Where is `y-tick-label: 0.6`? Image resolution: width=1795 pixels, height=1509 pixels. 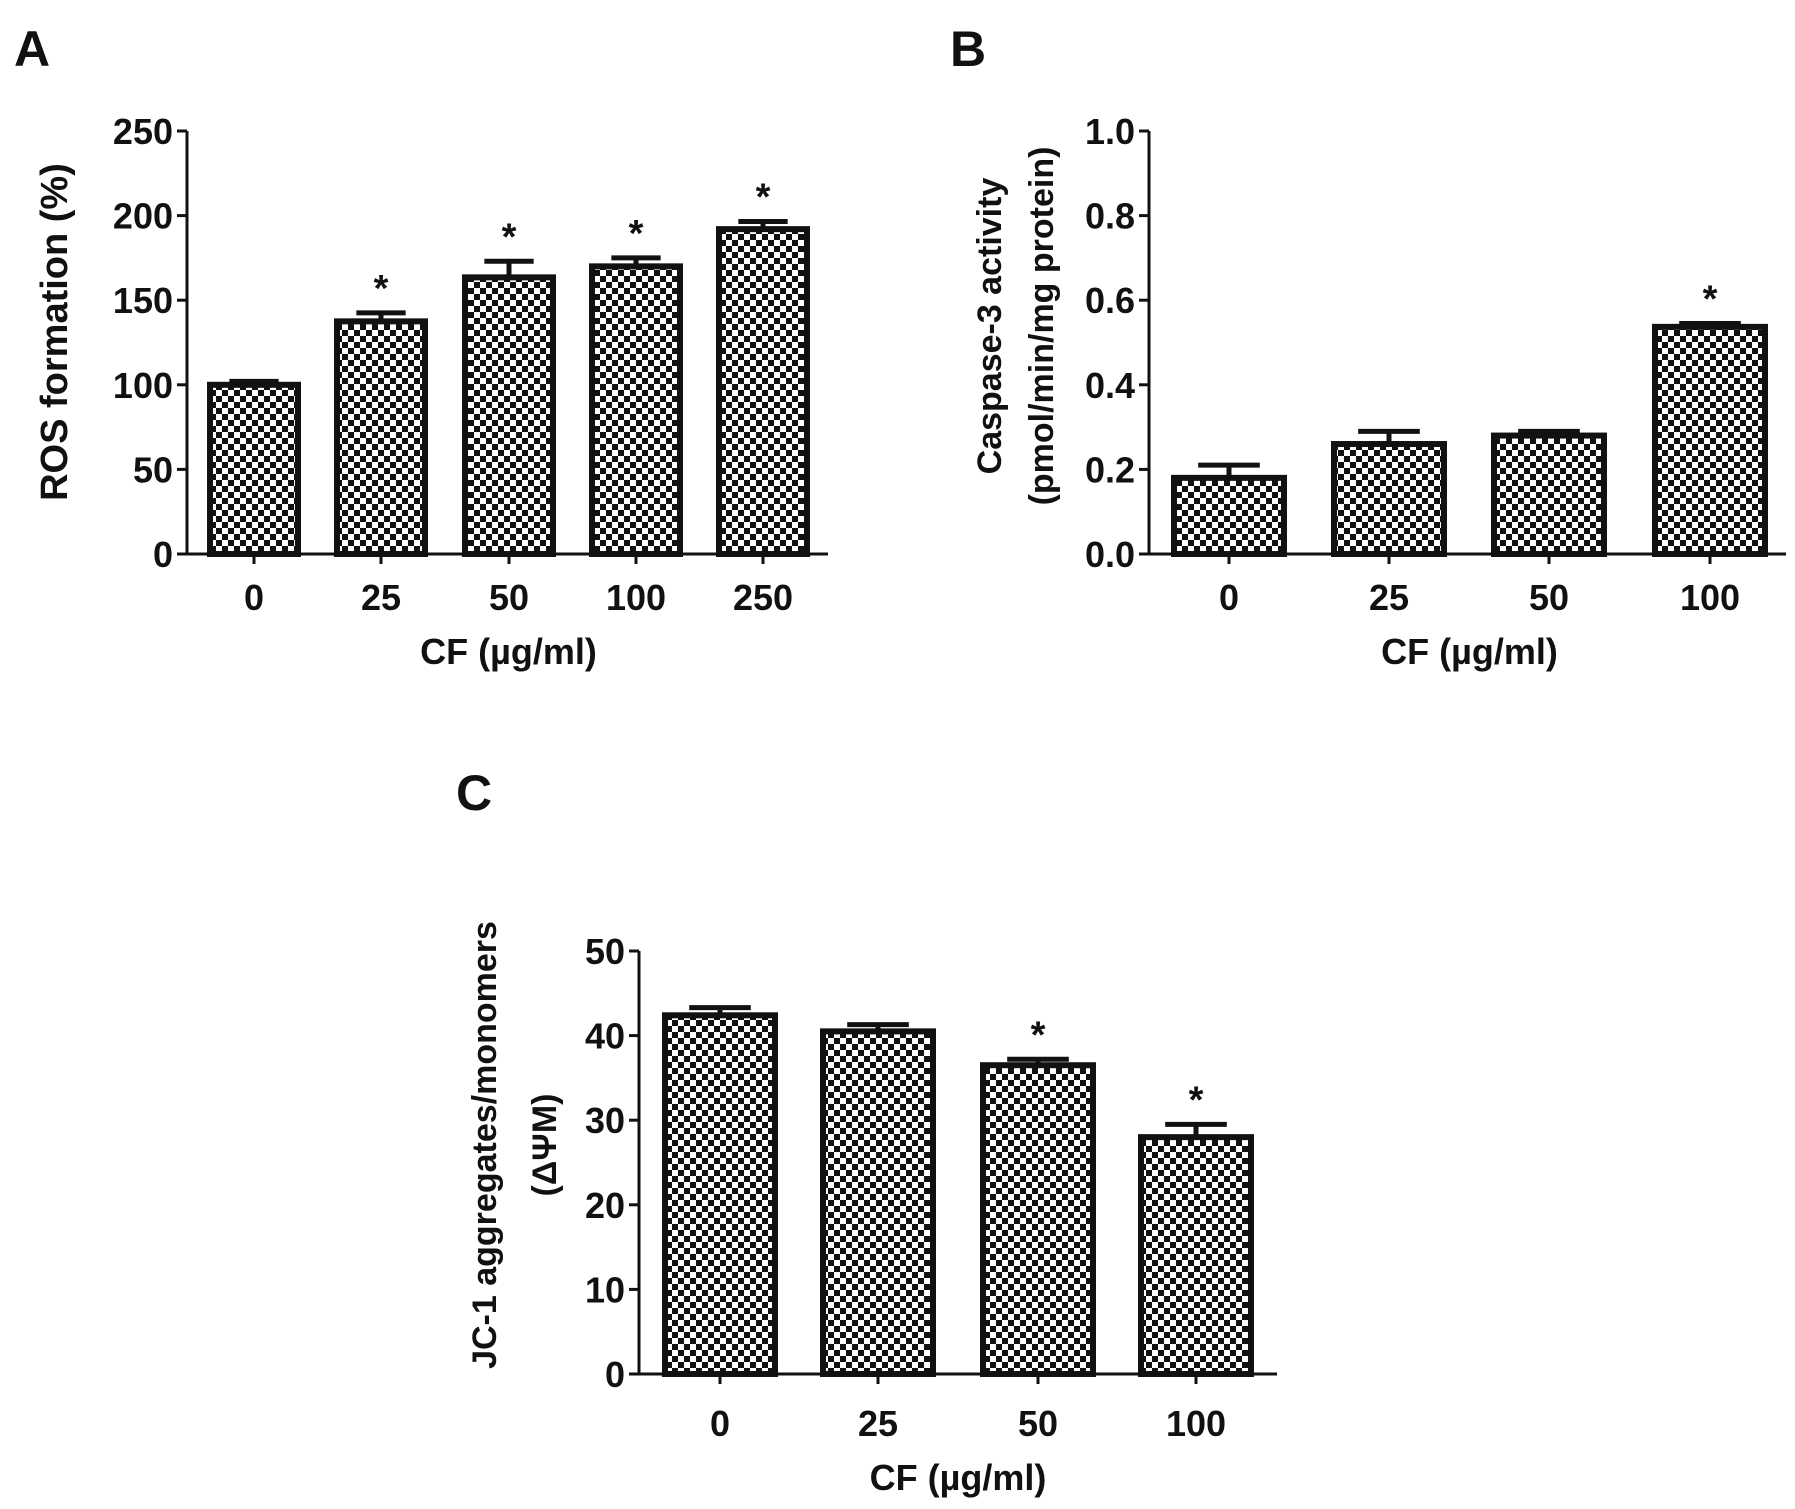 y-tick-label: 0.6 is located at coordinates (1110, 300).